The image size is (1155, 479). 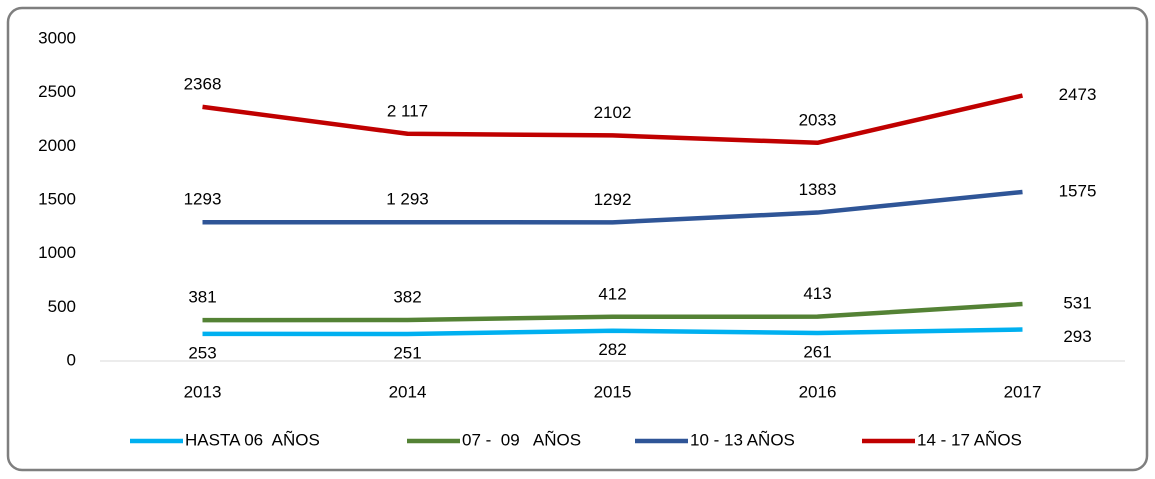 I want to click on data-label: 1293, so click(x=203, y=199).